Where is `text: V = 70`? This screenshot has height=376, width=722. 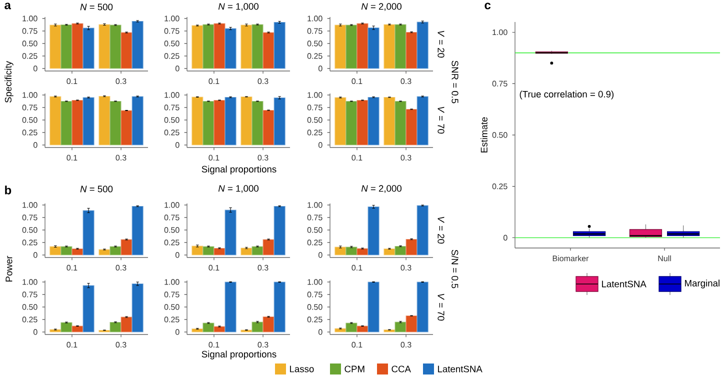
text: V = 70 is located at coordinates (441, 307).